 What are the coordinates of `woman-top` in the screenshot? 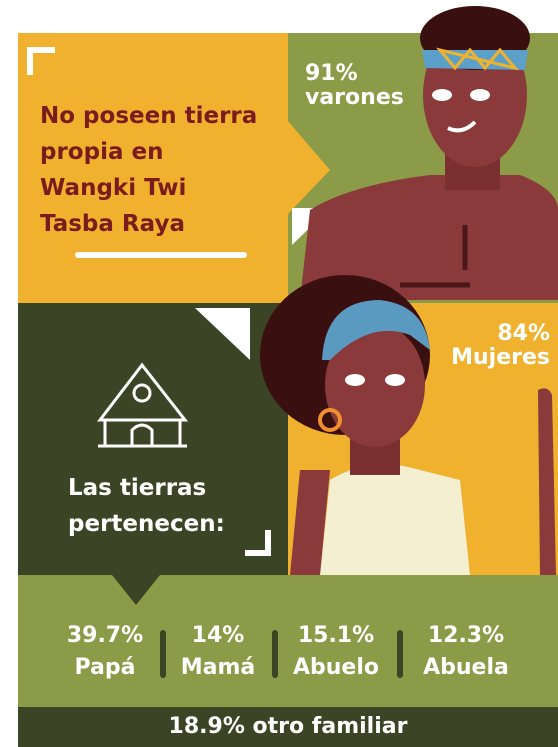 It's located at (395, 519).